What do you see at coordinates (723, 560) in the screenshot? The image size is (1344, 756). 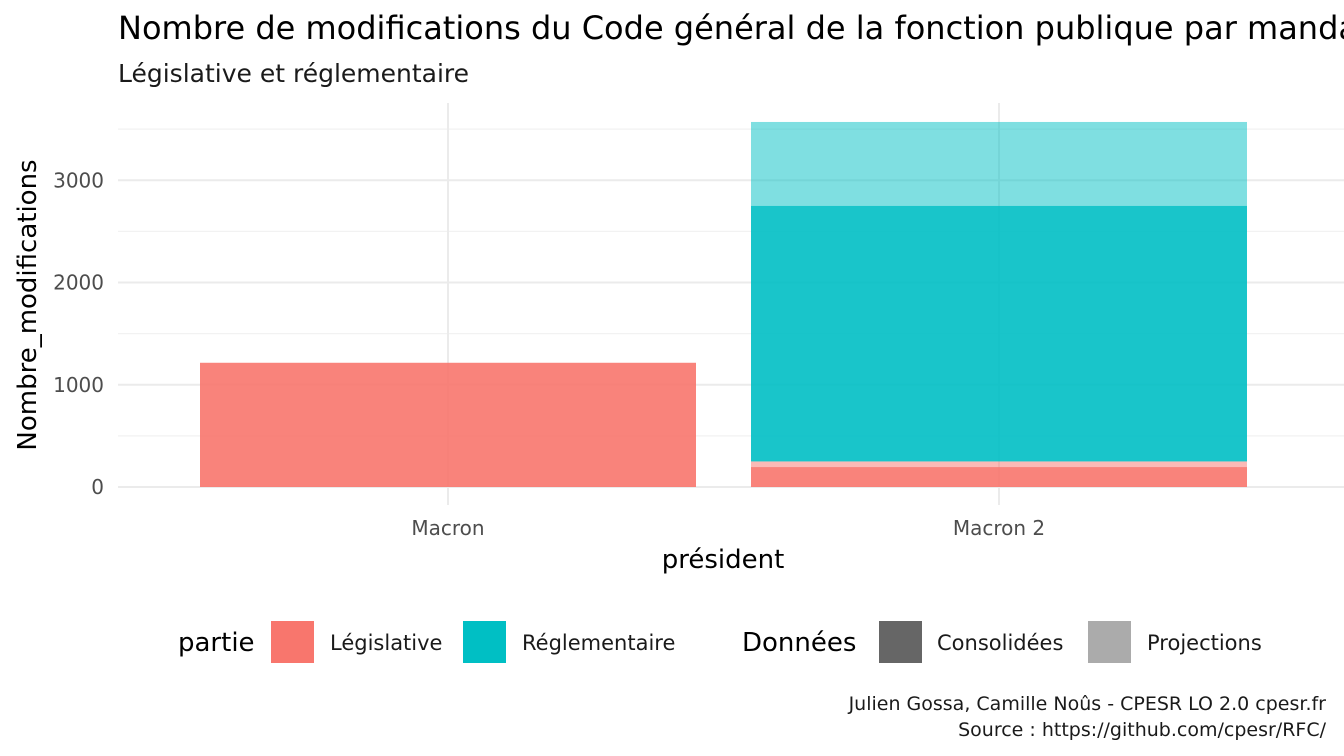 I see `x-axis-title: président` at bounding box center [723, 560].